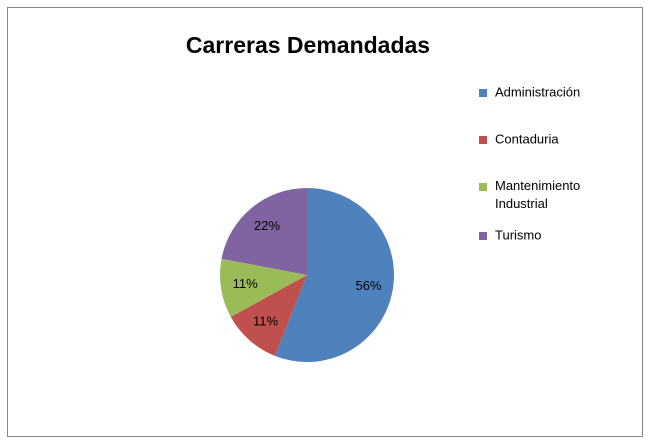  What do you see at coordinates (369, 285) in the screenshot?
I see `data-label: 56%` at bounding box center [369, 285].